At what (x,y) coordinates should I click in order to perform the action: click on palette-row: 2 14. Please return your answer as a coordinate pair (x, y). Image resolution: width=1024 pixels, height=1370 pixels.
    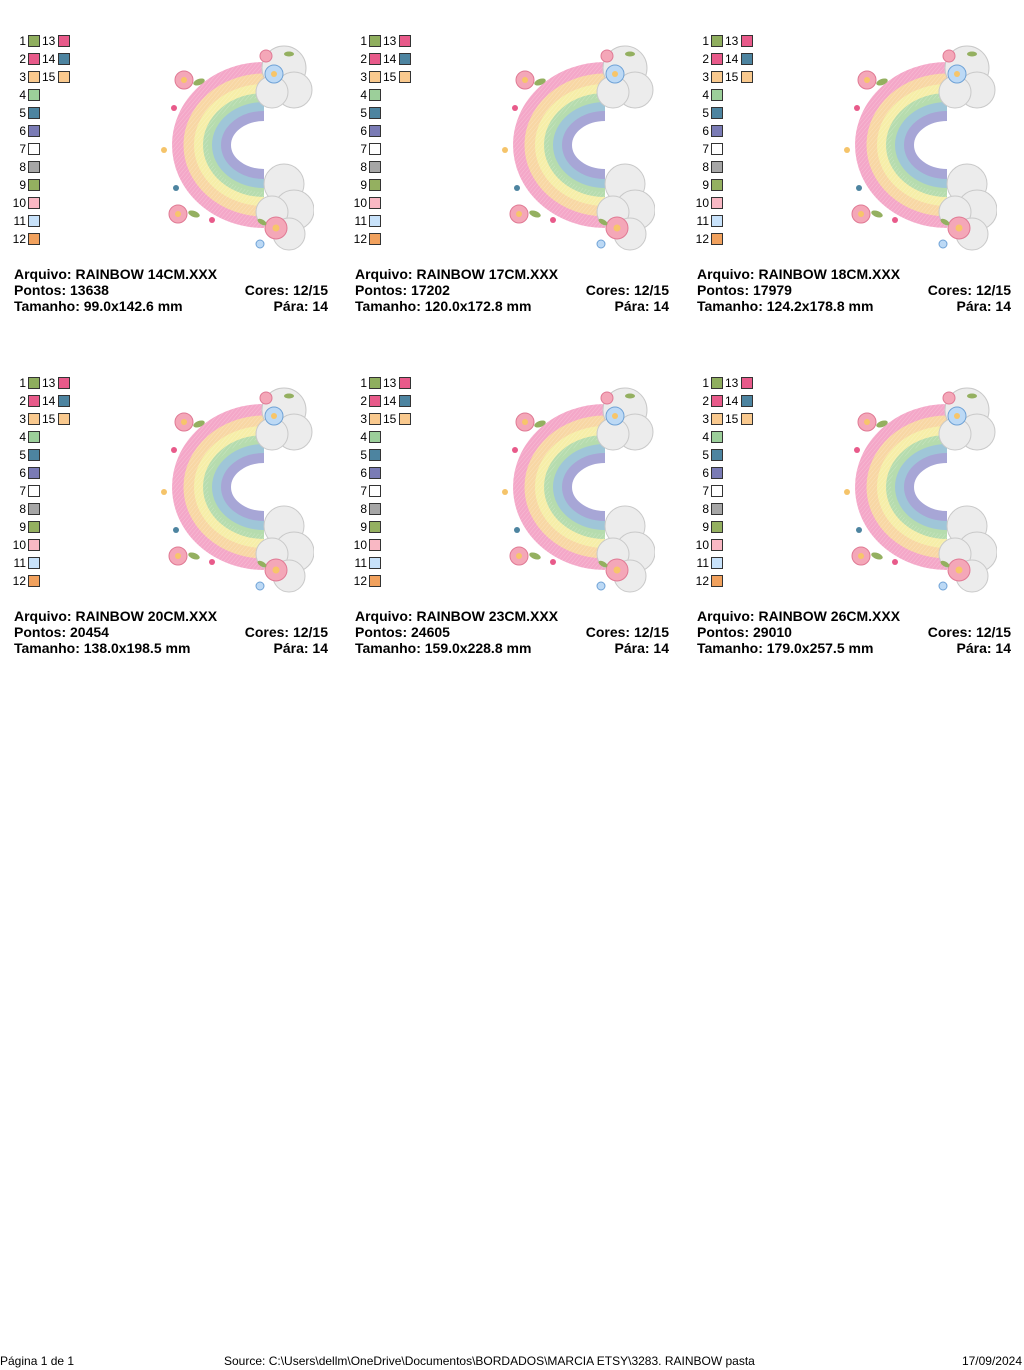
    Looking at the image, I should click on (737, 61).